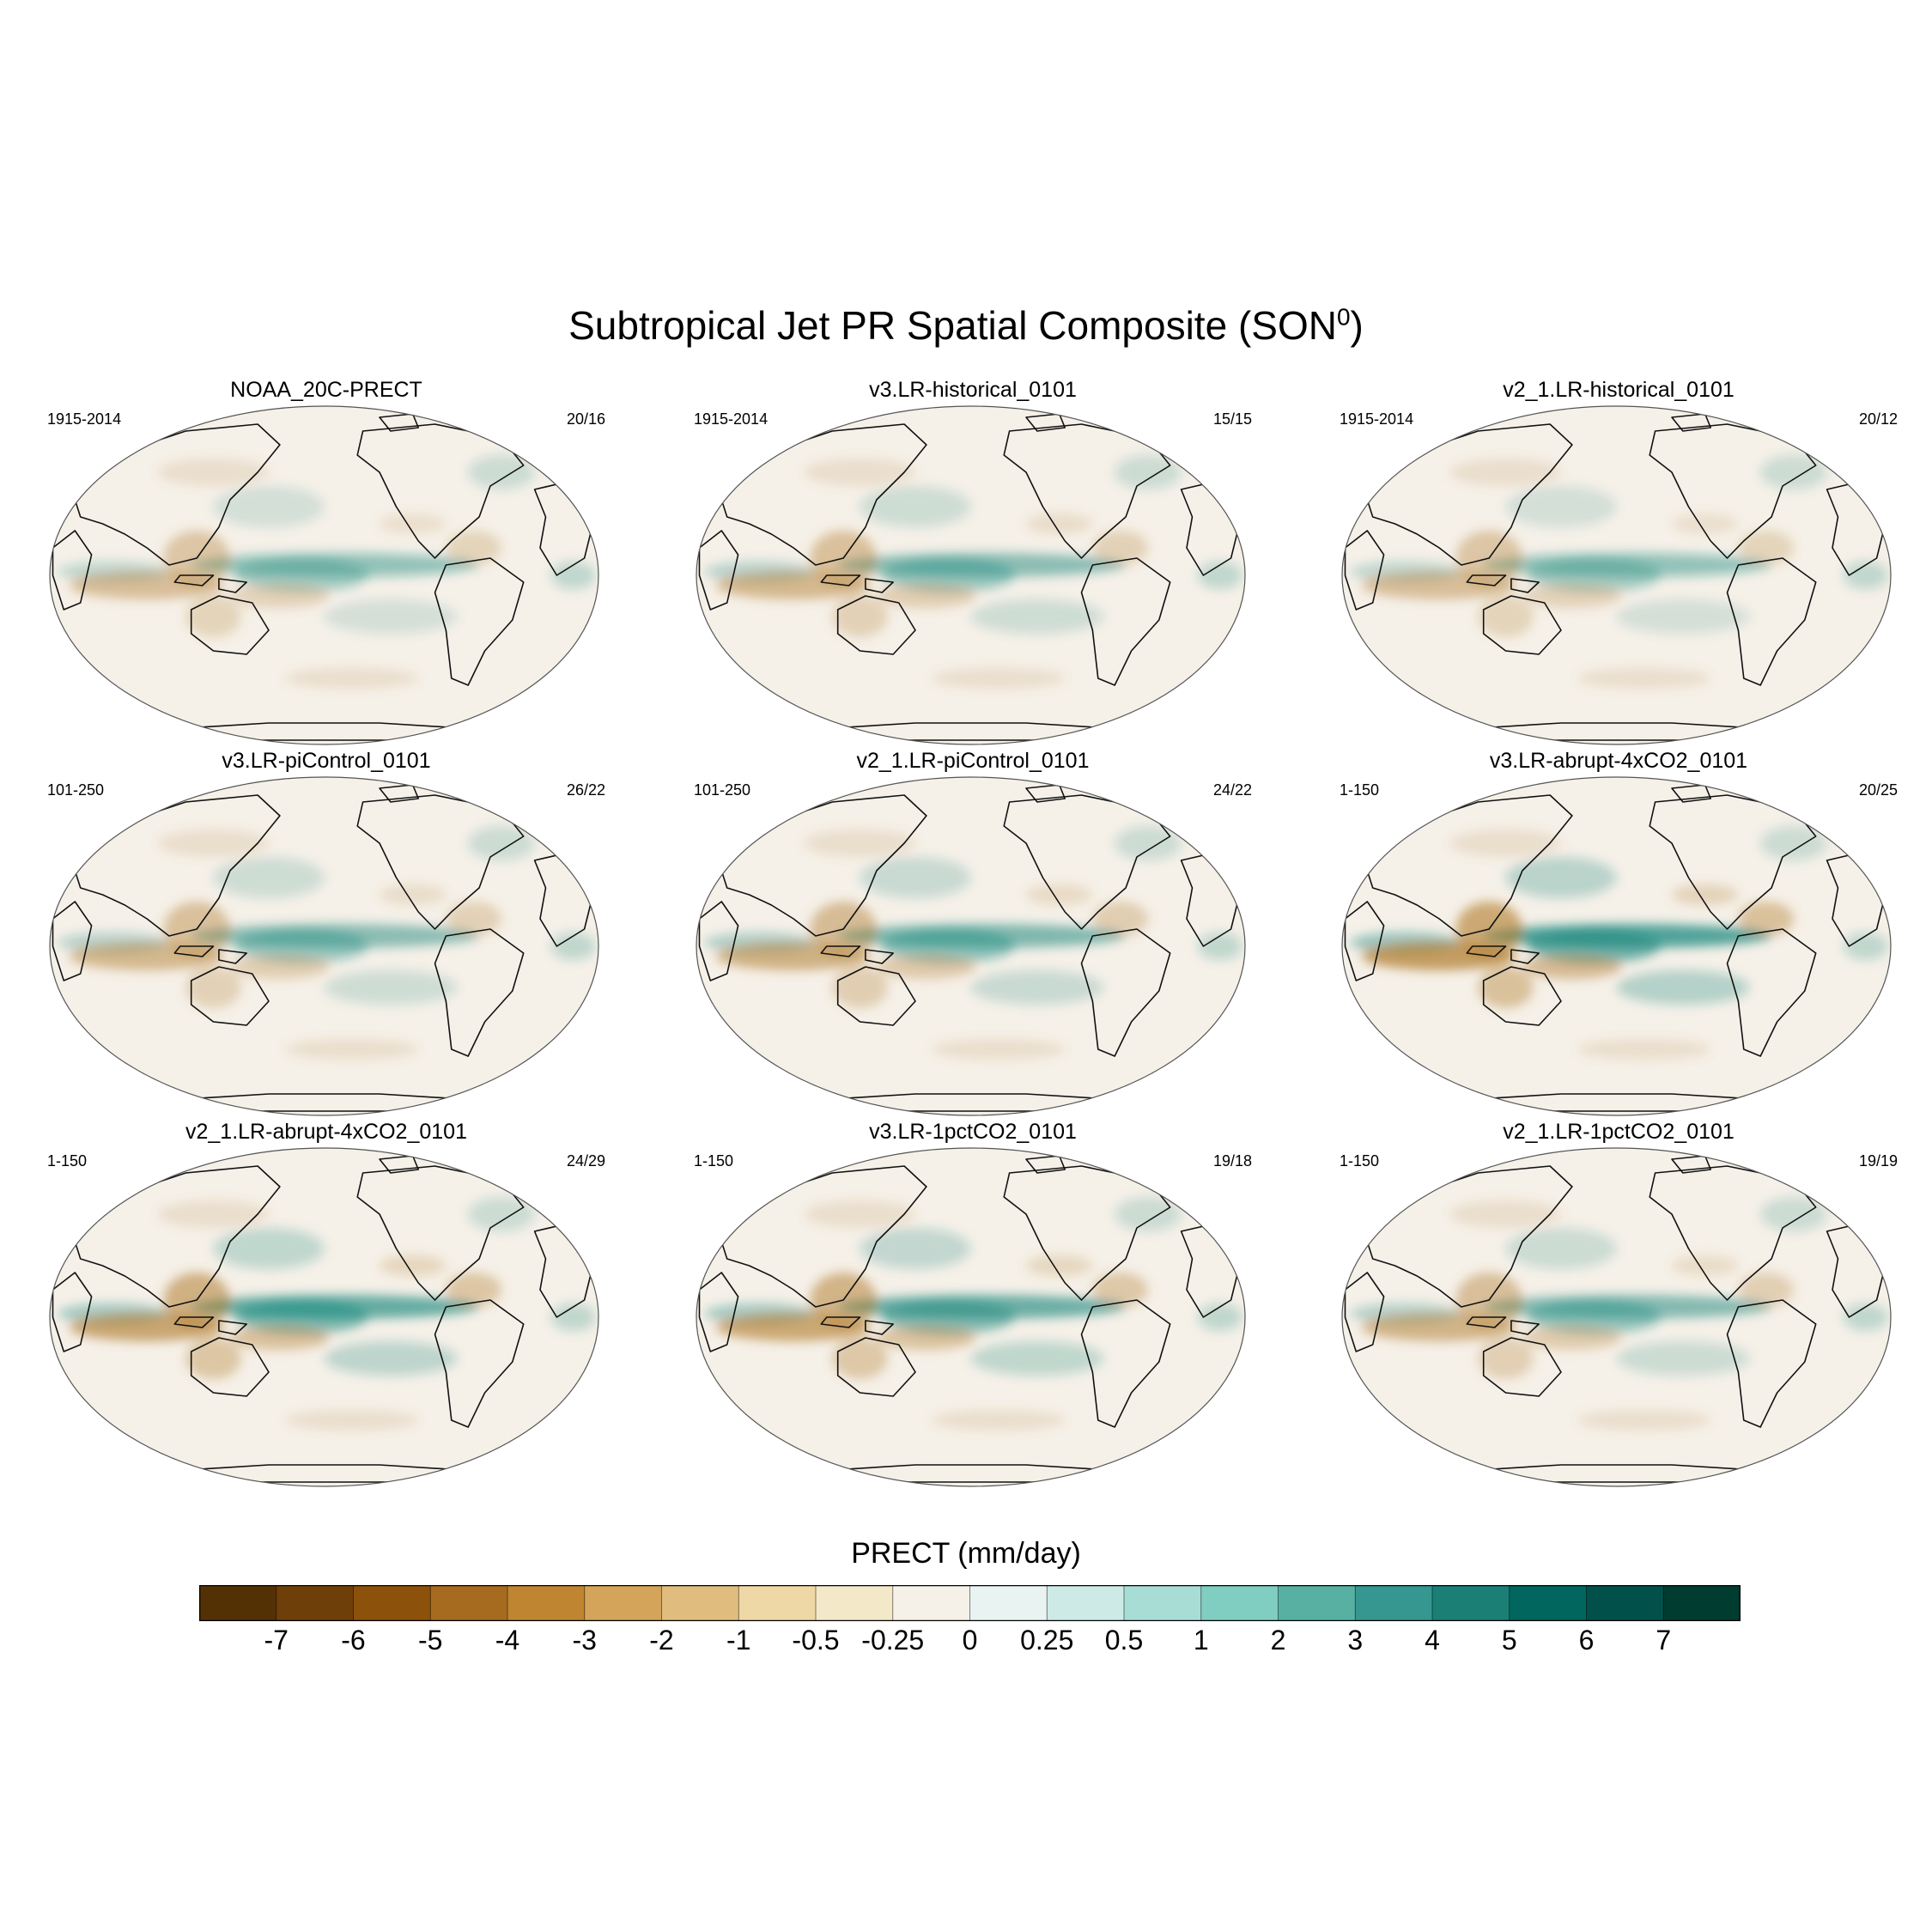  Describe the element at coordinates (970, 1641) in the screenshot. I see `colorbar-tick-label: 0` at that location.